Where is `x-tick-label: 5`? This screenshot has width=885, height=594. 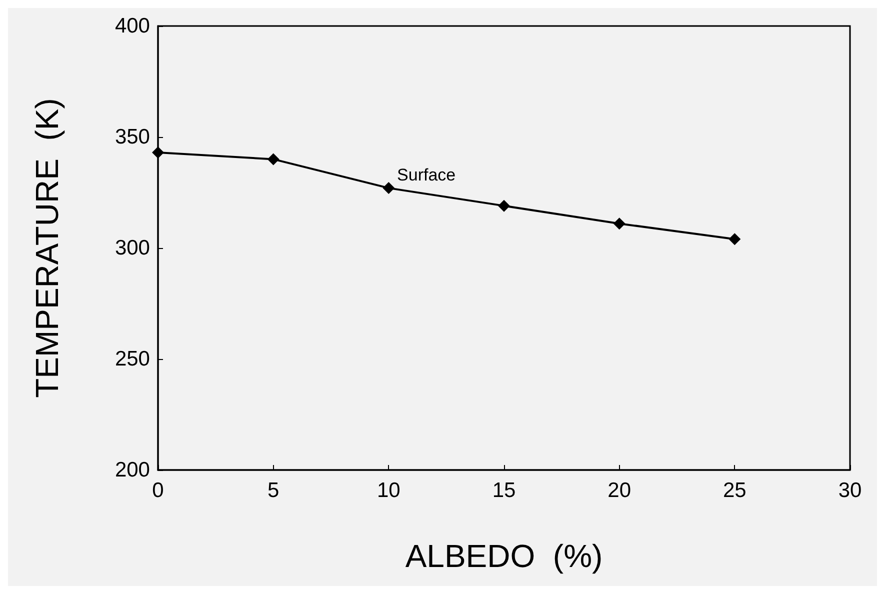 x-tick-label: 5 is located at coordinates (273, 490).